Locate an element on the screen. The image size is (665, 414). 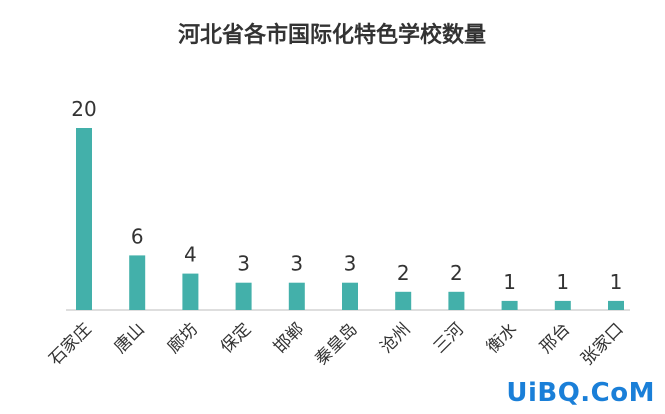
data-label-3: 3 is located at coordinates (243, 264).